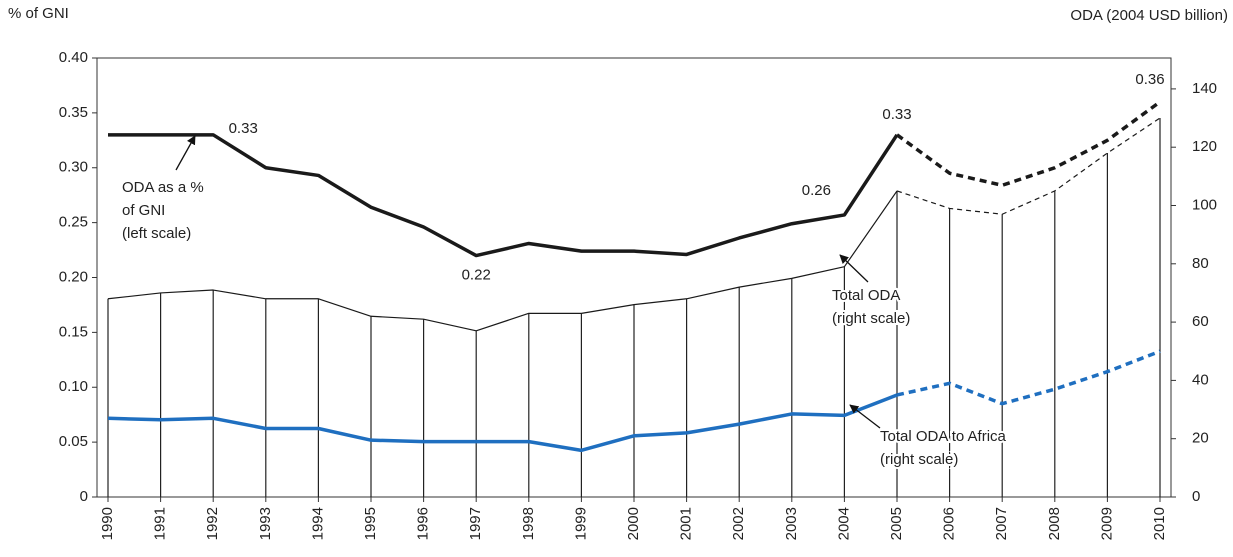 This screenshot has width=1233, height=557. I want to click on y2-tick-label: 140, so click(1204, 88).